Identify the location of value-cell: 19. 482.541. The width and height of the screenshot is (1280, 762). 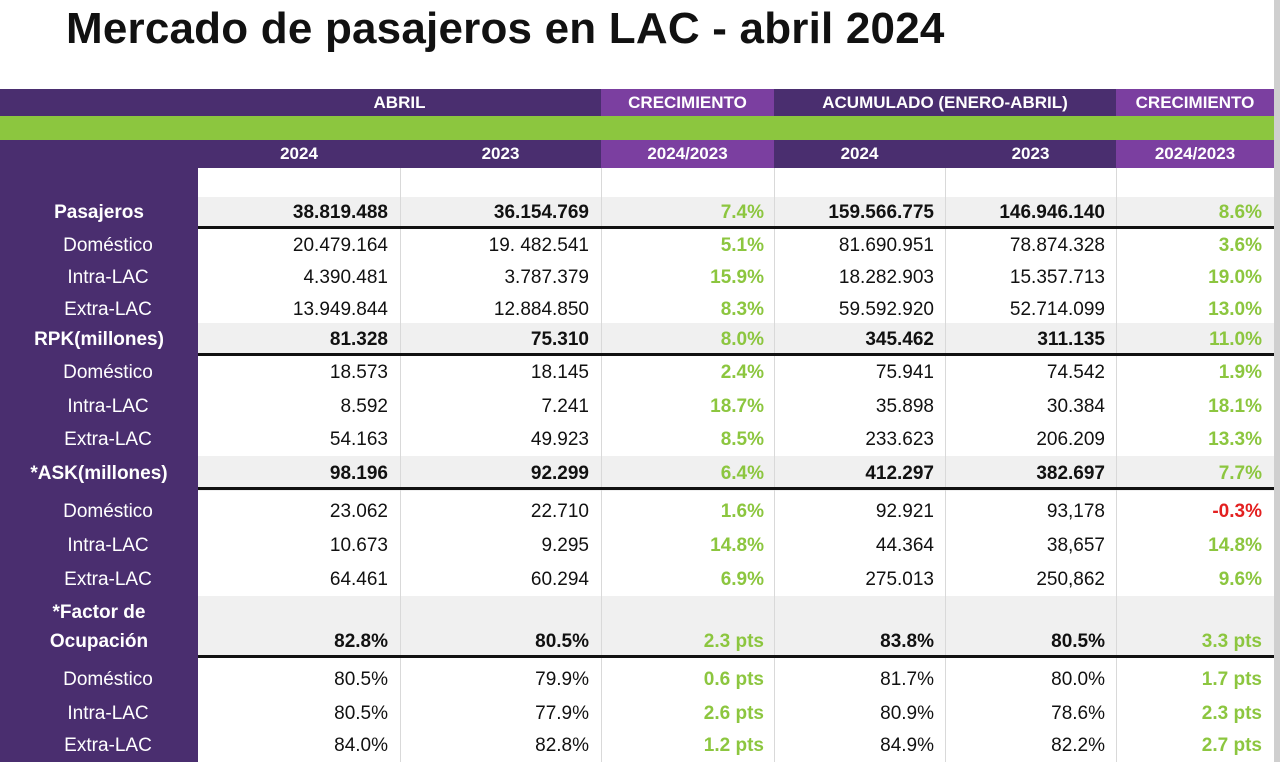
(538, 245).